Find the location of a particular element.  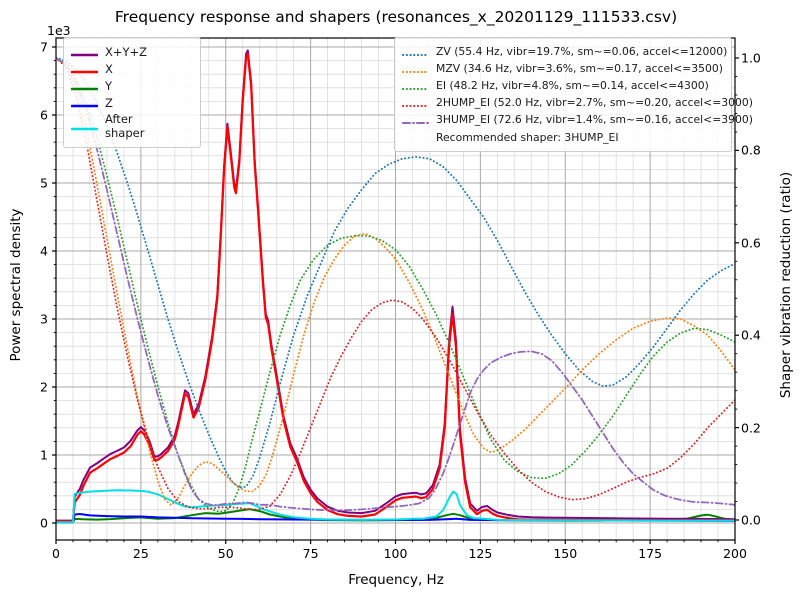

legend-label: Y is located at coordinates (109, 85).